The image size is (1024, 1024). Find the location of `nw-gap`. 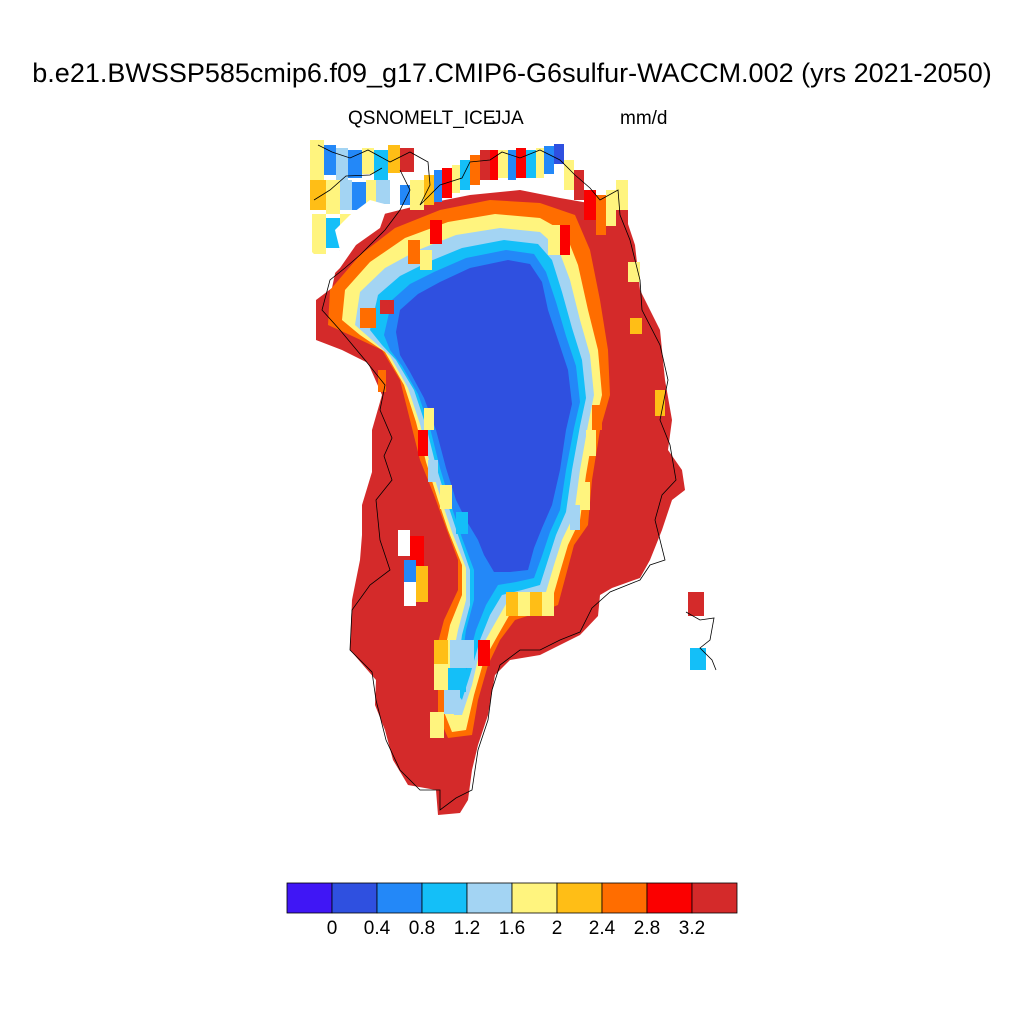

nw-gap is located at coordinates (344, 212).